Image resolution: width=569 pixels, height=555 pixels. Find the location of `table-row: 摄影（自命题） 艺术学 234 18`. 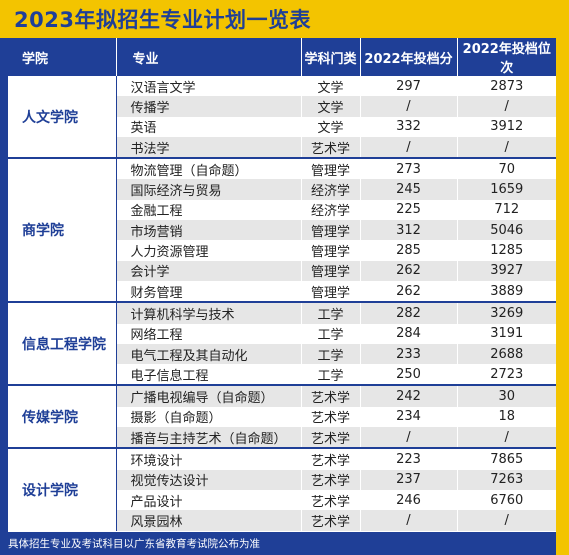

table-row: 摄影（自命题） 艺术学 234 18 is located at coordinates (282, 417).